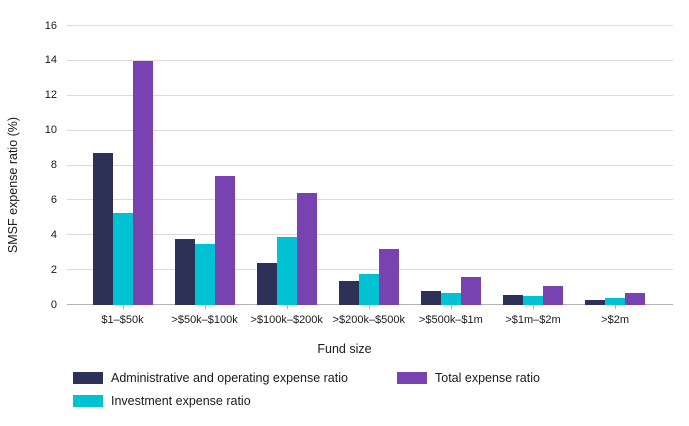 This screenshot has width=689, height=426. I want to click on legend-item: Investment expense ratio, so click(162, 401).